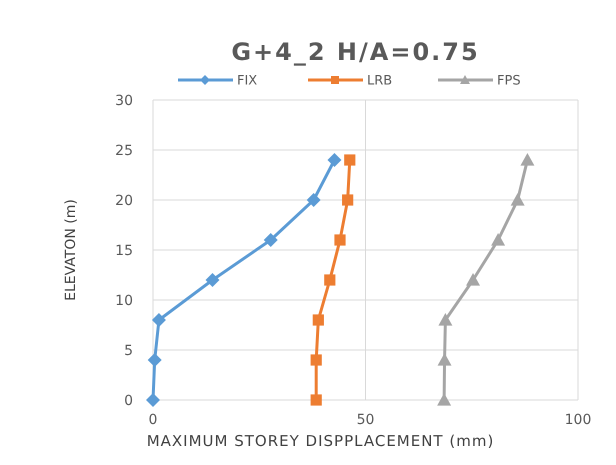  What do you see at coordinates (578, 420) in the screenshot?
I see `x-tick-label: 100` at bounding box center [578, 420].